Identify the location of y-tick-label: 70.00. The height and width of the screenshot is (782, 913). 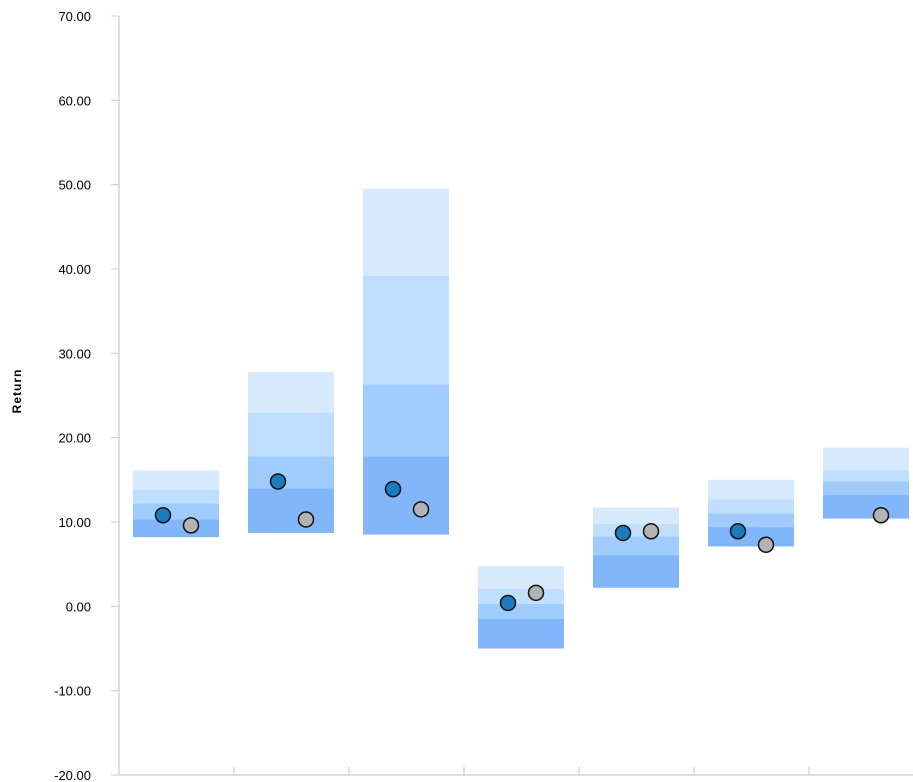
(74, 16).